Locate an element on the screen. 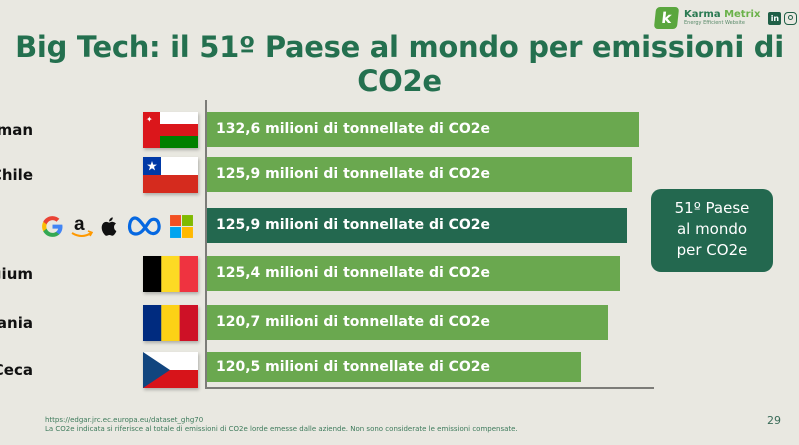  bar-big-tech: 125,9 milioni di tonnellate di CO2e is located at coordinates (417, 225).